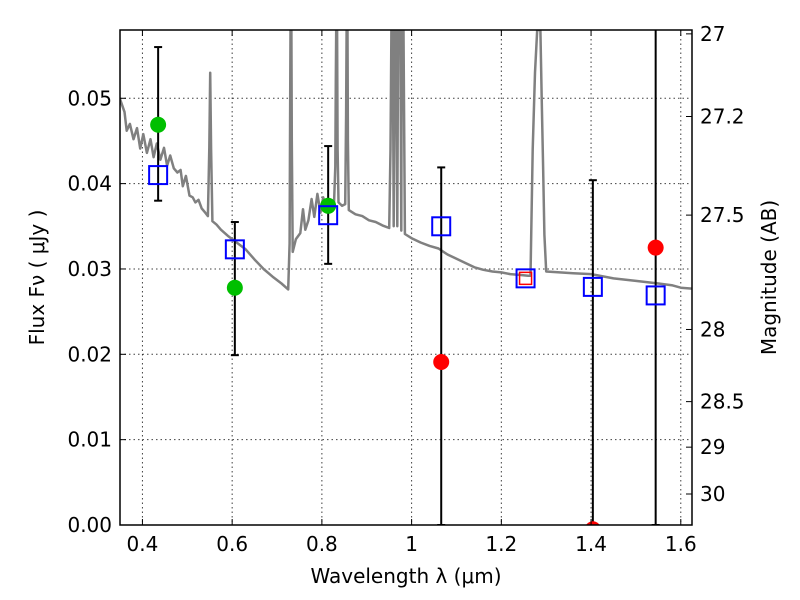  What do you see at coordinates (712, 447) in the screenshot?
I see `right-tick-label: 29` at bounding box center [712, 447].